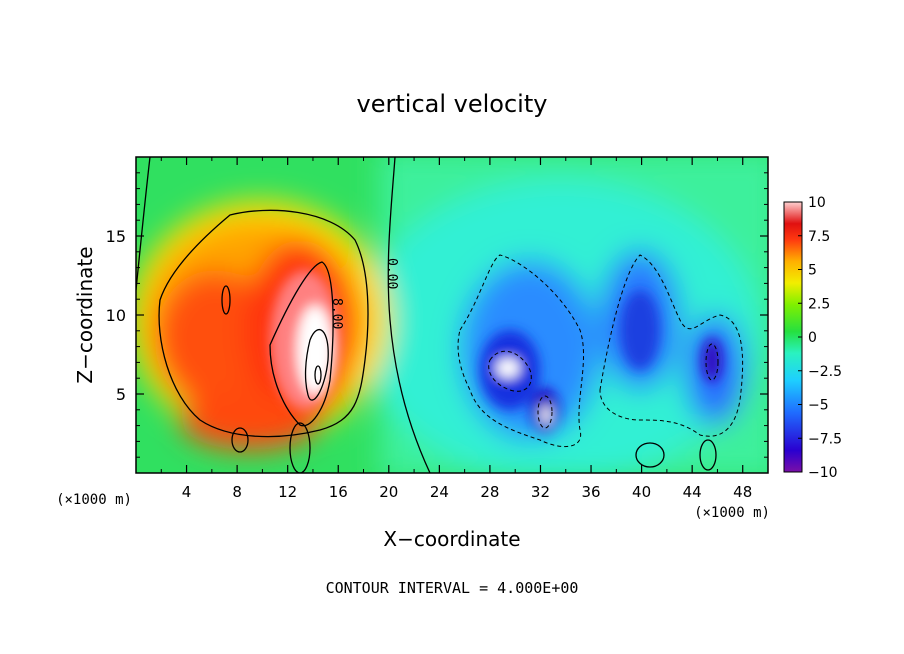 The image size is (904, 654). Describe the element at coordinates (116, 236) in the screenshot. I see `y-tick-label: 15` at that location.